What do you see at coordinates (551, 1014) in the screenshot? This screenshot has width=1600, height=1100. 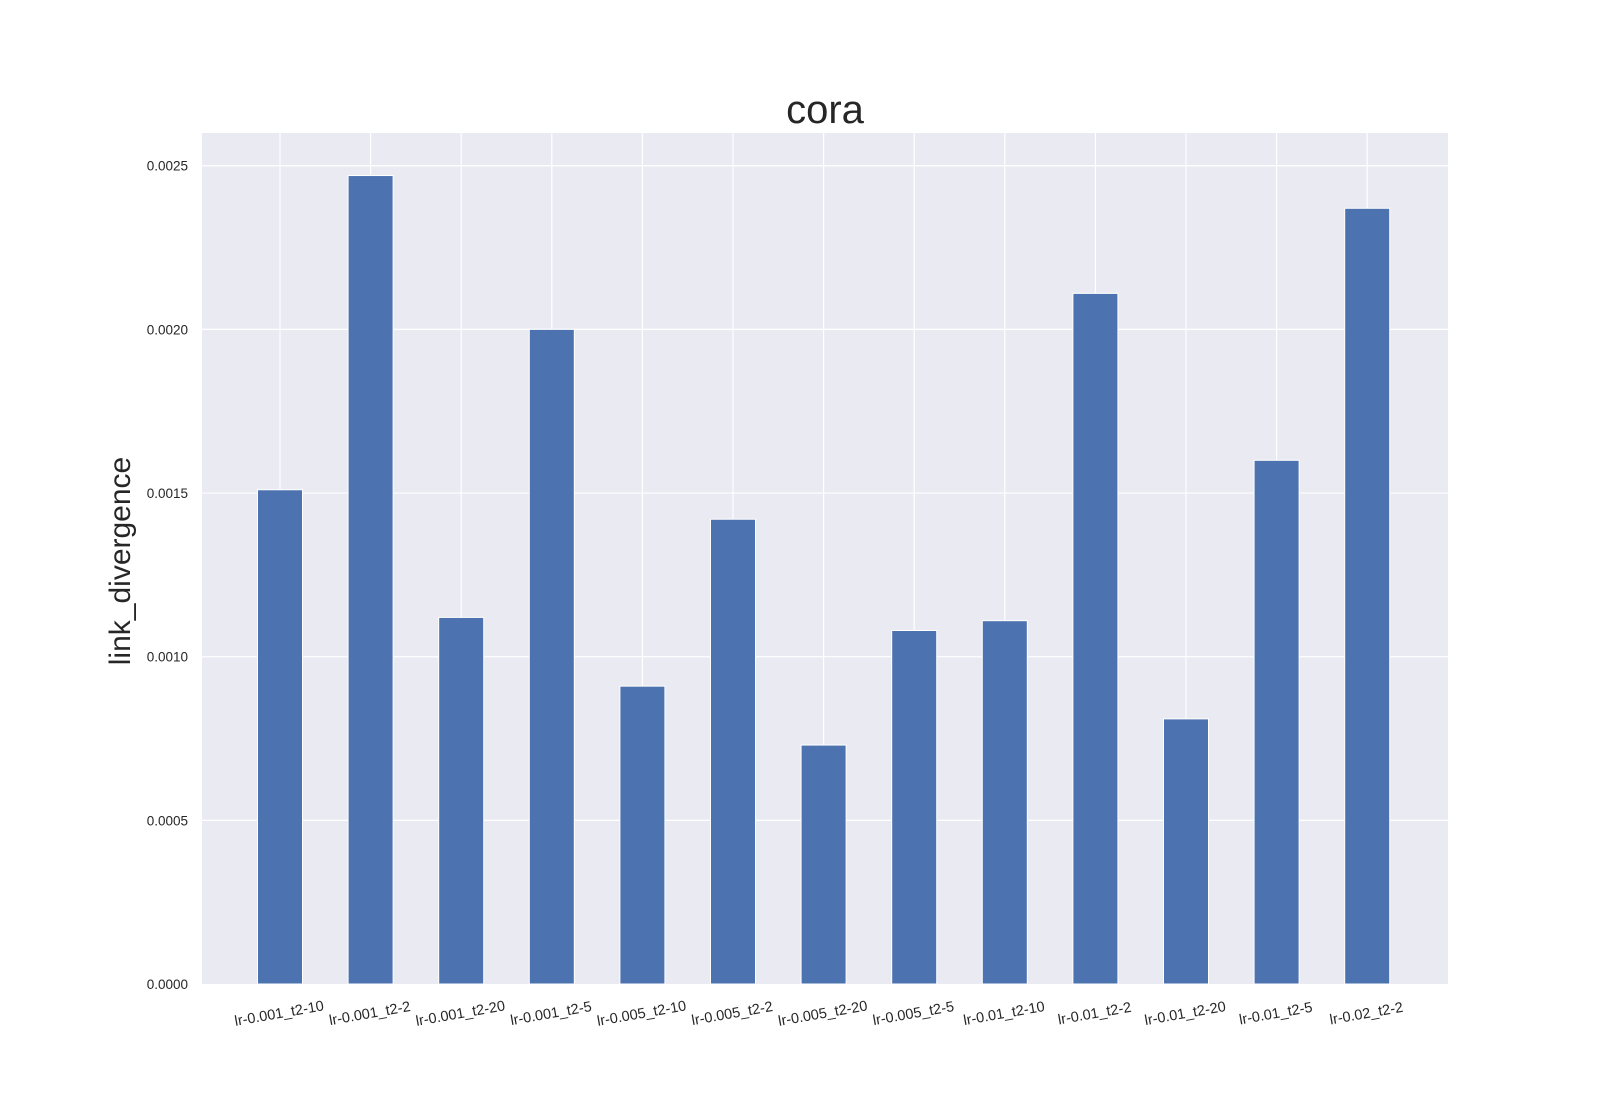 I see `x-tick-label: lr-0.001_t2-5` at bounding box center [551, 1014].